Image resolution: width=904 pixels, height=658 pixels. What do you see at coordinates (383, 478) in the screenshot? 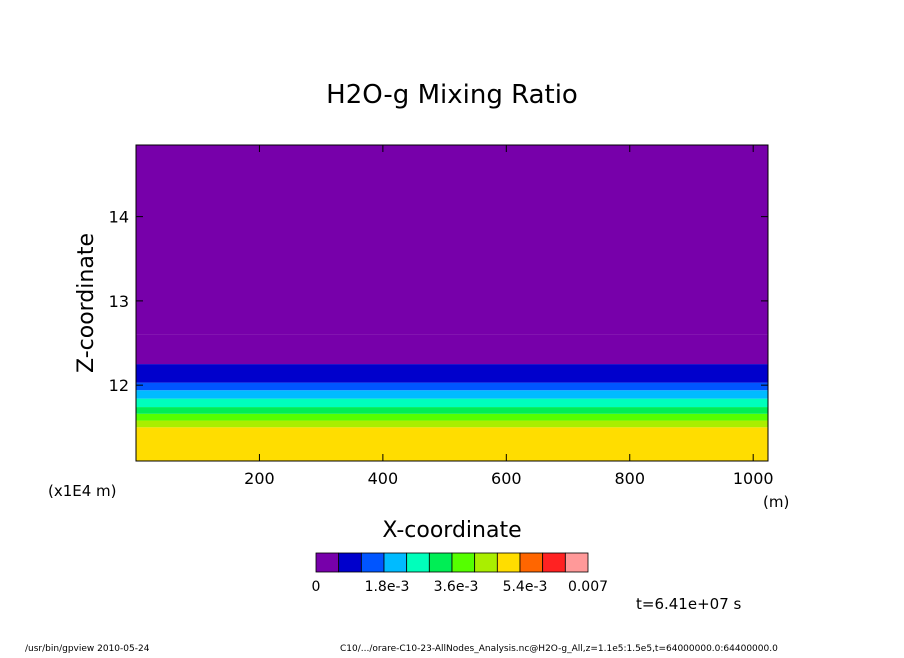
I see `x-tick-label: 400` at bounding box center [383, 478].